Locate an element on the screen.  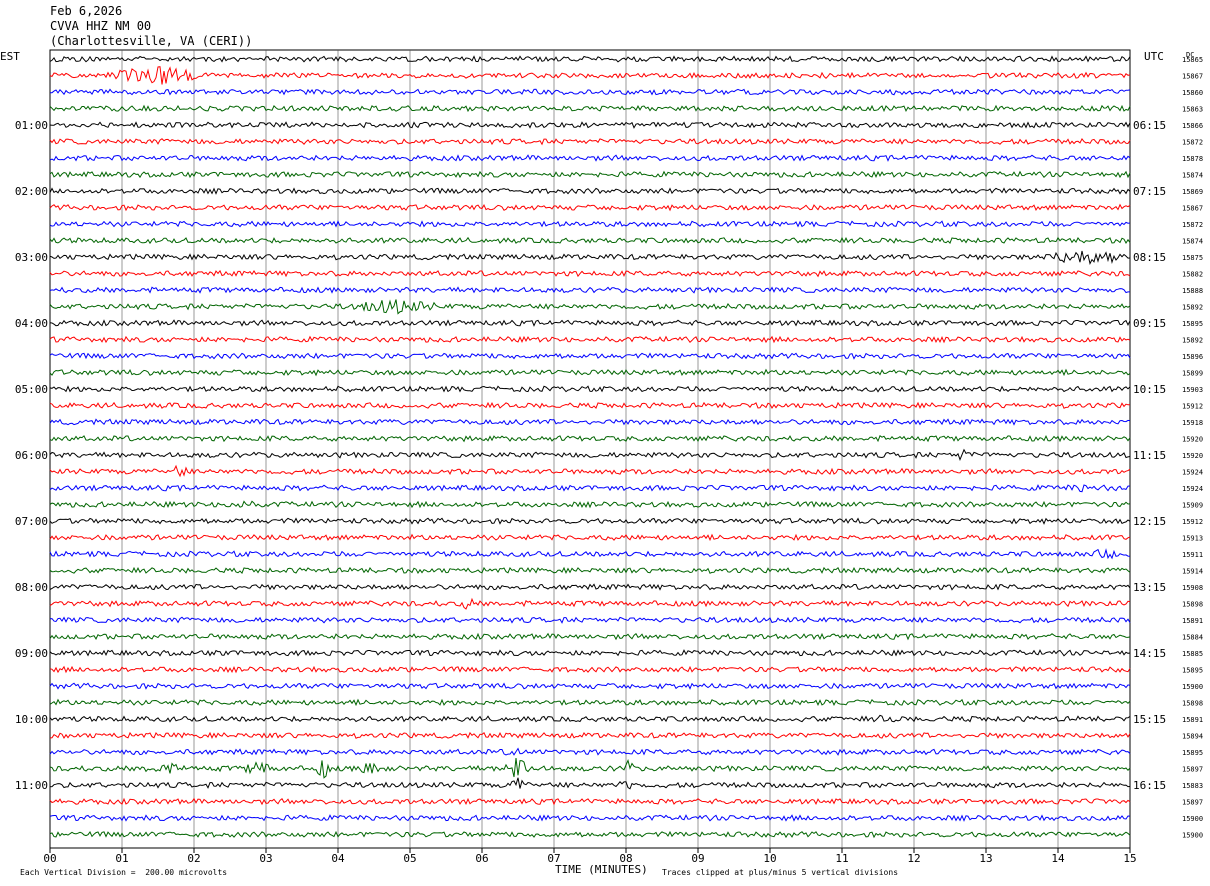
dc-offset-label: 15896 is located at coordinates (1192, 357).